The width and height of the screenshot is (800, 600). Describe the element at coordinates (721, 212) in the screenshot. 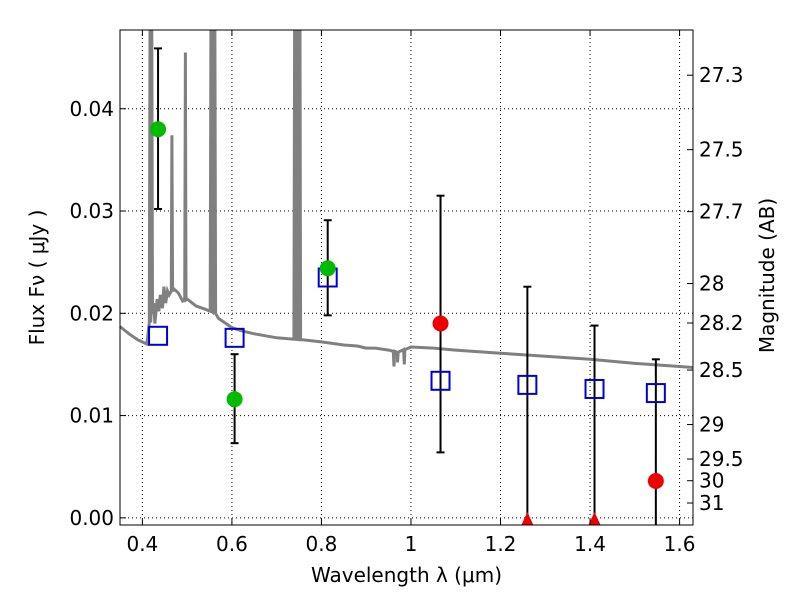

I see `mag-tick-label: 27.7` at that location.